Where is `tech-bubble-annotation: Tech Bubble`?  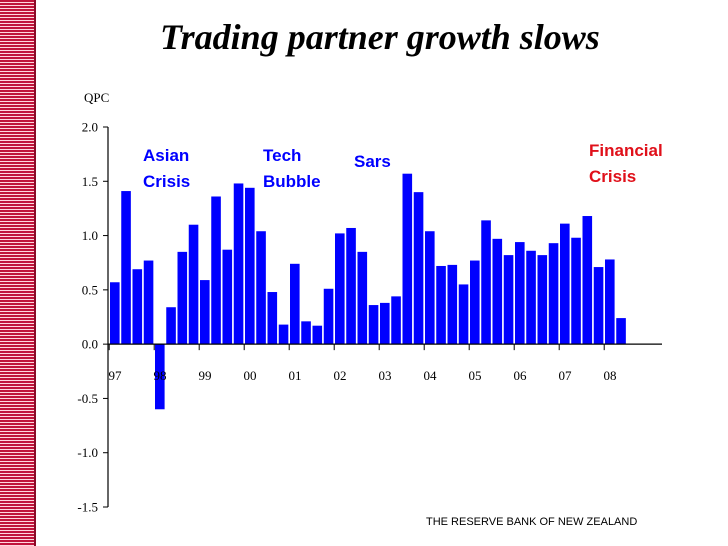
tech-bubble-annotation: Tech Bubble is located at coordinates (292, 168).